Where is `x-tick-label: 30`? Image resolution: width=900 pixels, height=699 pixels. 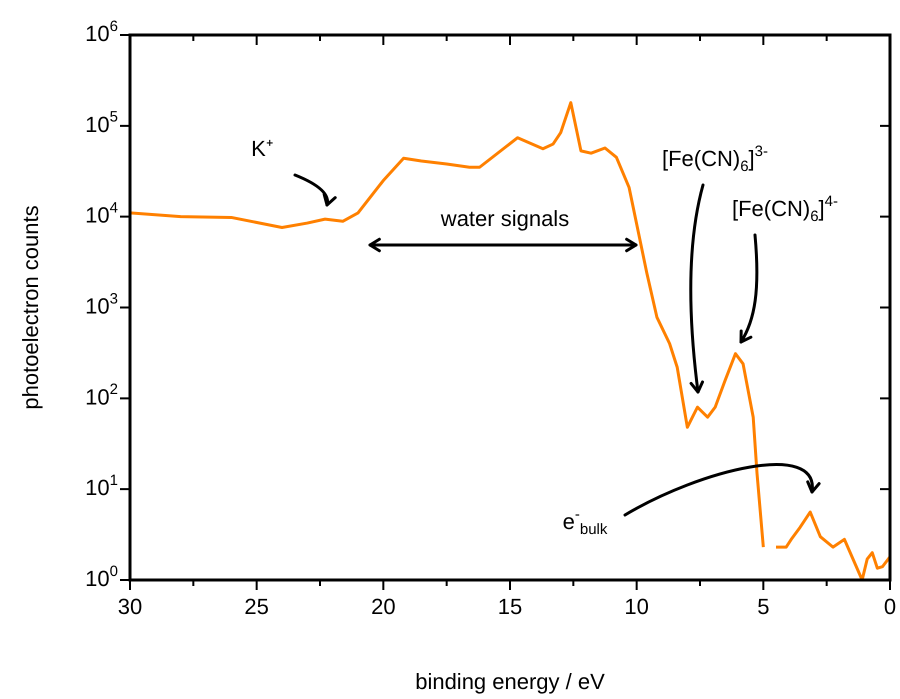 x-tick-label: 30 is located at coordinates (130, 607).